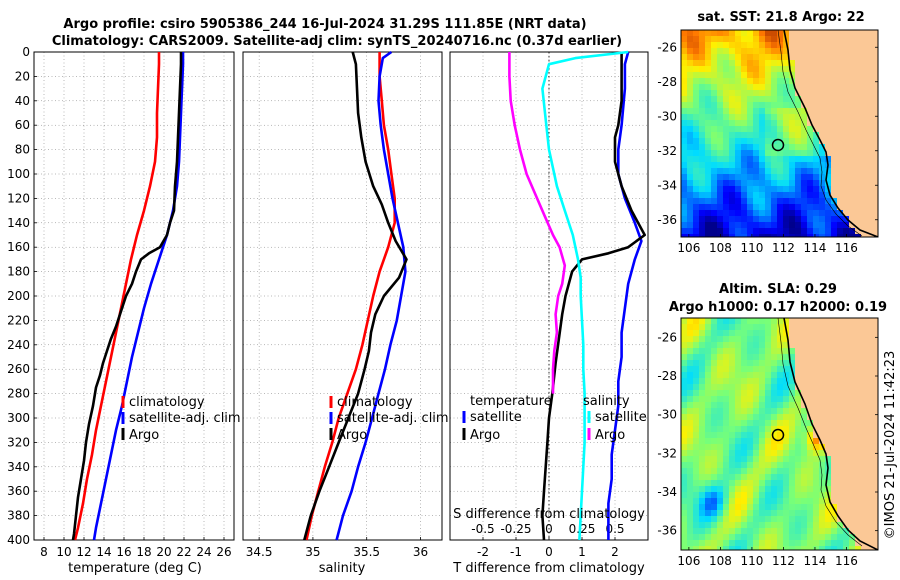 Image resolution: width=900 pixels, height=580 pixels. I want to click on ytick-label: 20, so click(22, 76).